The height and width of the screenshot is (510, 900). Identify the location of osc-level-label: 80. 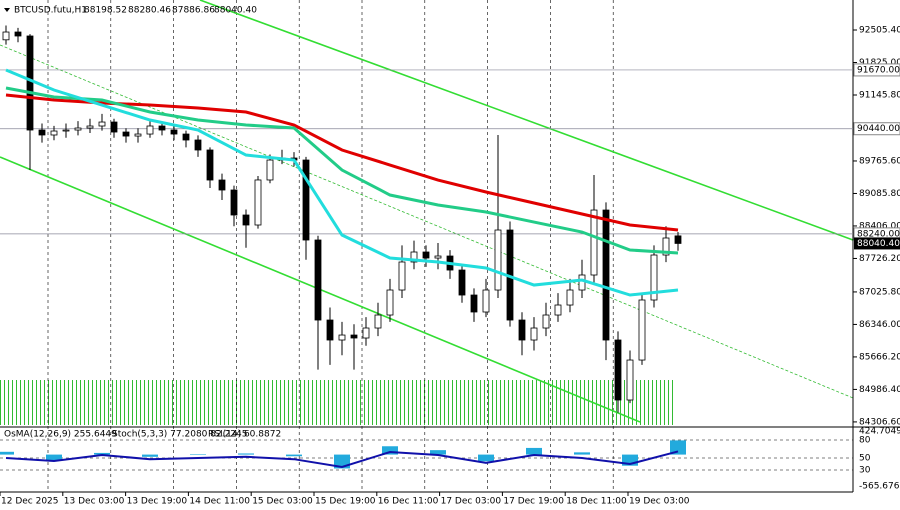
(865, 441).